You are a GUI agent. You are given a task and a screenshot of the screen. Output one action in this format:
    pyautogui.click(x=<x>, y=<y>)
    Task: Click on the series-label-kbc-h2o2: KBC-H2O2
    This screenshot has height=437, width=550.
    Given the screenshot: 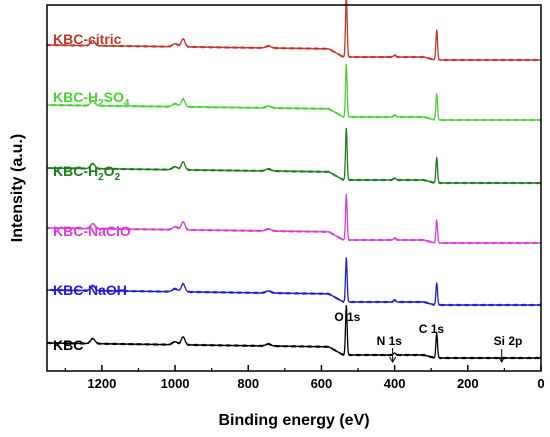 What is the action you would take?
    pyautogui.click(x=87, y=173)
    